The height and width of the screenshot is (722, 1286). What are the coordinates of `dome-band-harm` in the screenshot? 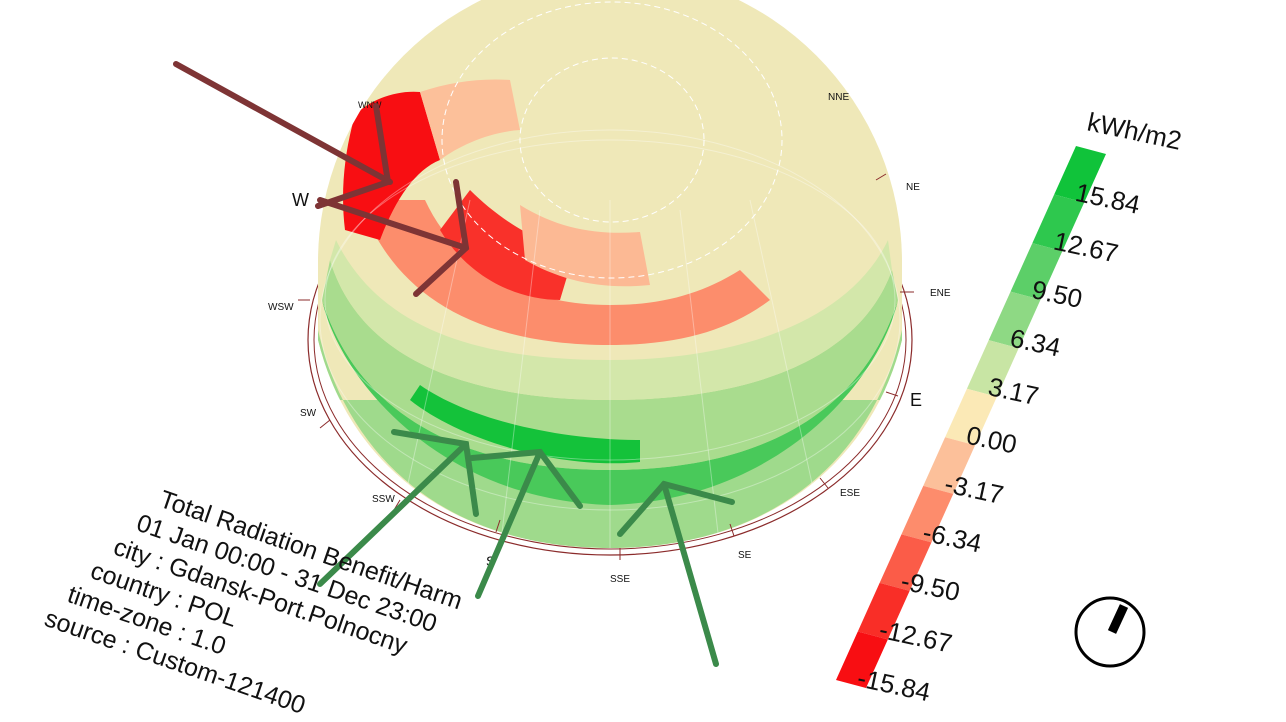 It's located at (565, 272).